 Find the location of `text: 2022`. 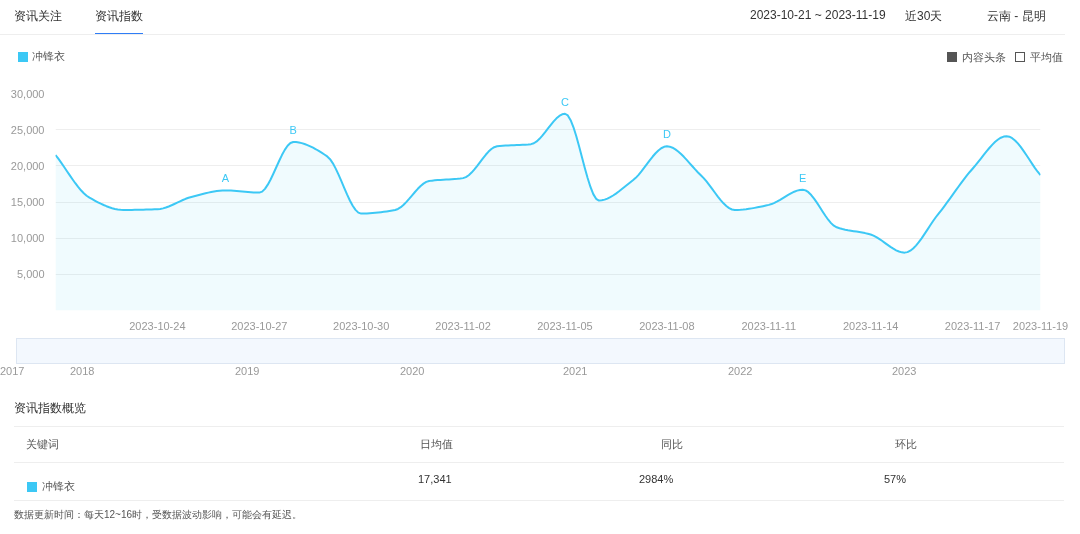

text: 2022 is located at coordinates (740, 371).